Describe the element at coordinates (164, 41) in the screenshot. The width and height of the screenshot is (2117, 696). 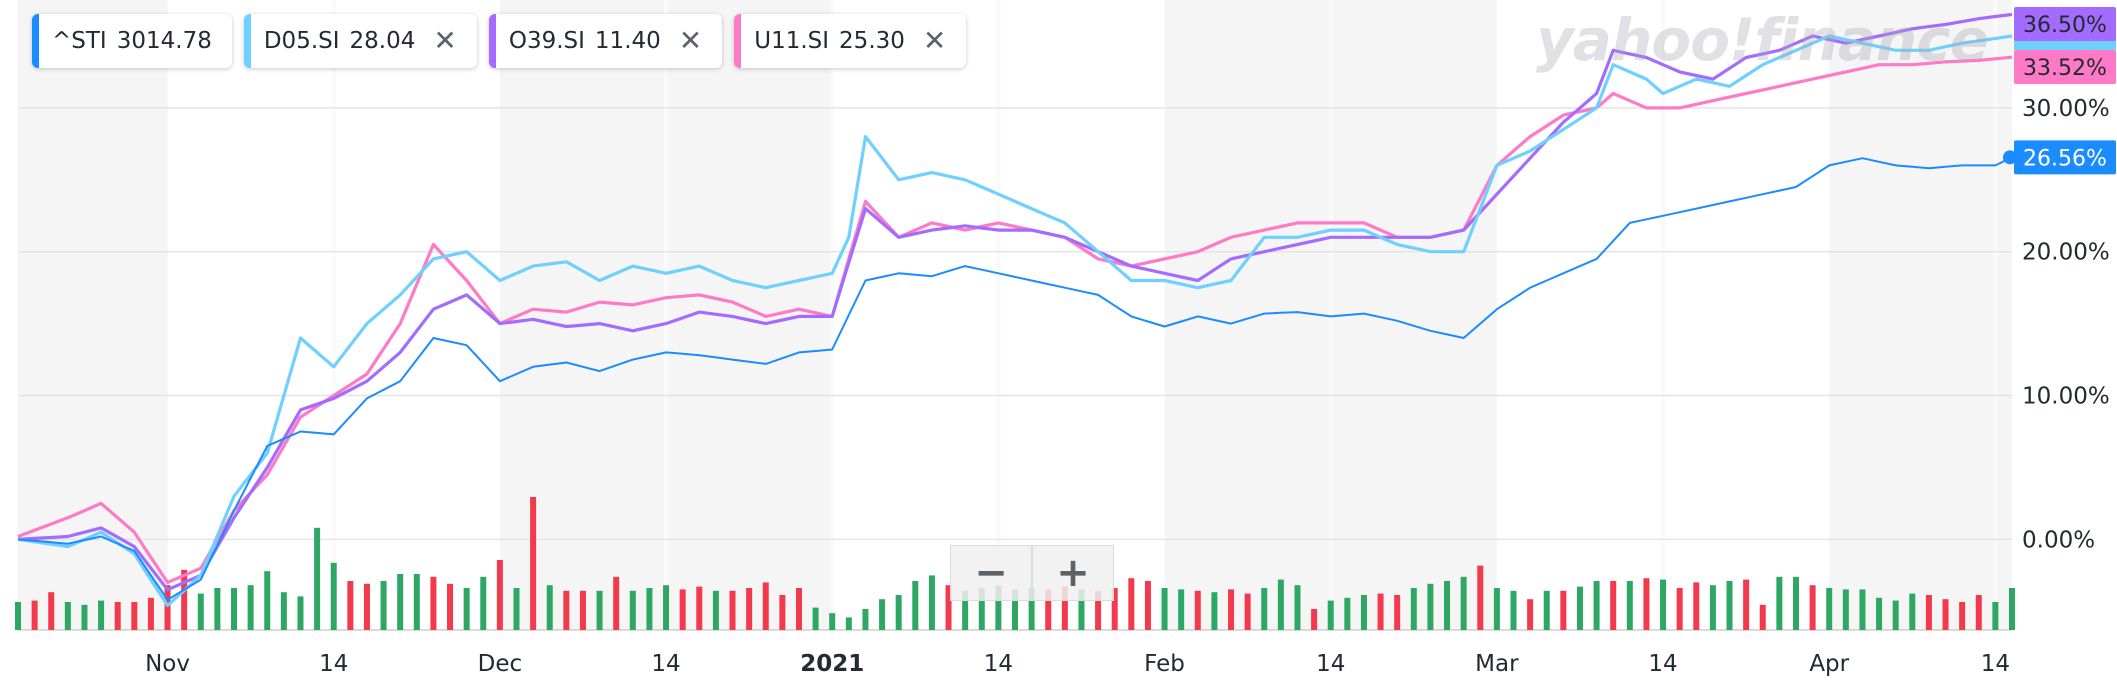
I see `legend-price: 3014.78` at that location.